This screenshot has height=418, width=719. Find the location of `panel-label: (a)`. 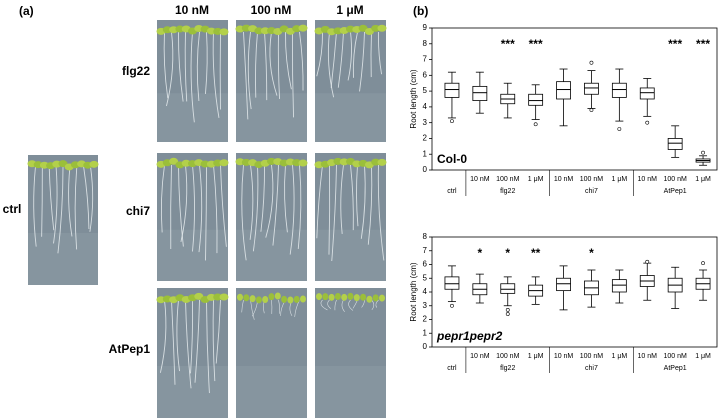

panel-label: (a) is located at coordinates (26, 11).